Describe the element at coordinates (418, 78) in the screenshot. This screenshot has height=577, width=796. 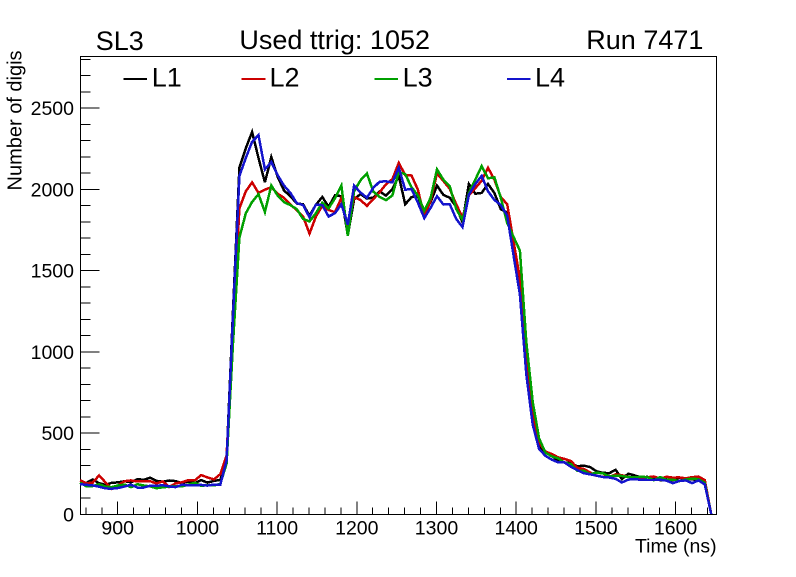
I see `svg-text: L3` at that location.